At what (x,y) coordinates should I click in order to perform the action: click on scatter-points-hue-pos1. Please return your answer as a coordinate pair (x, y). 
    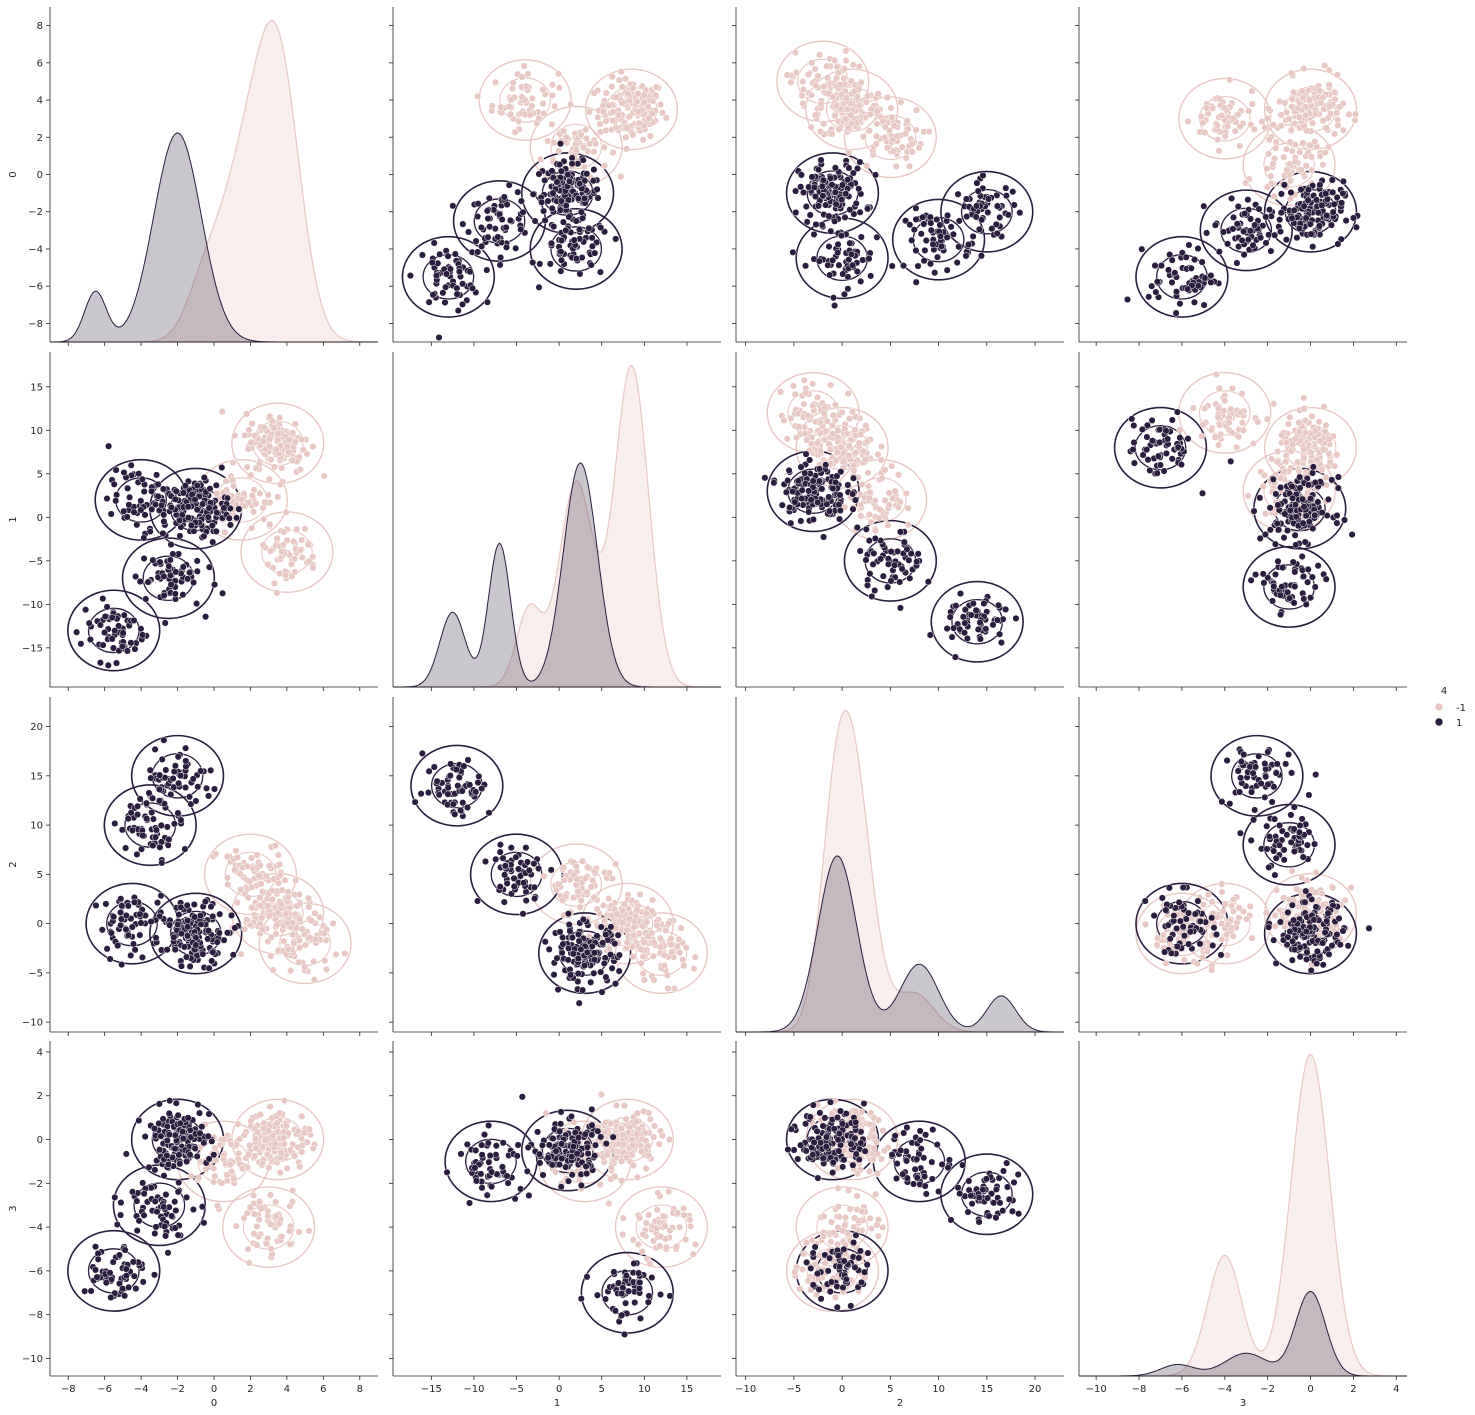
    Looking at the image, I should click on (158, 555).